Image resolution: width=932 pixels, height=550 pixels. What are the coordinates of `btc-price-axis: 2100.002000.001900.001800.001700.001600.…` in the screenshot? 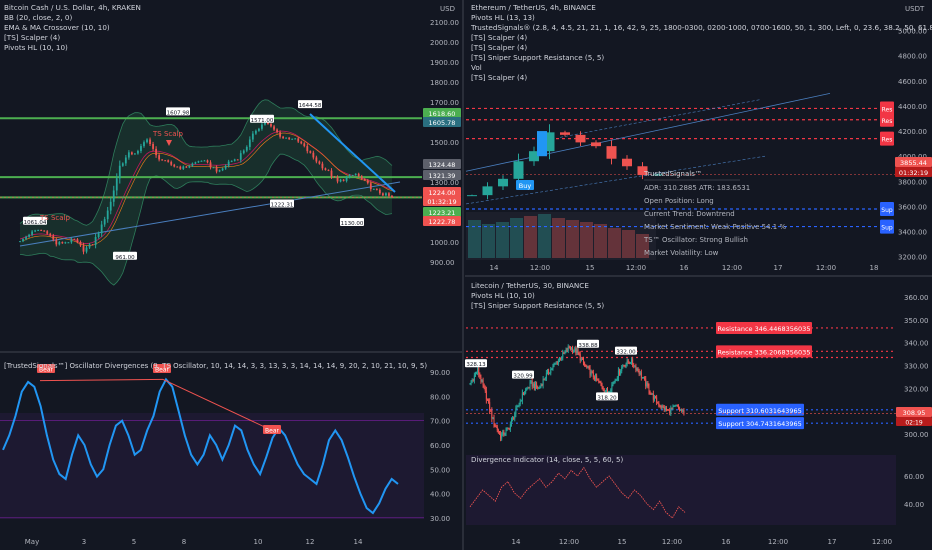 It's located at (442, 136).